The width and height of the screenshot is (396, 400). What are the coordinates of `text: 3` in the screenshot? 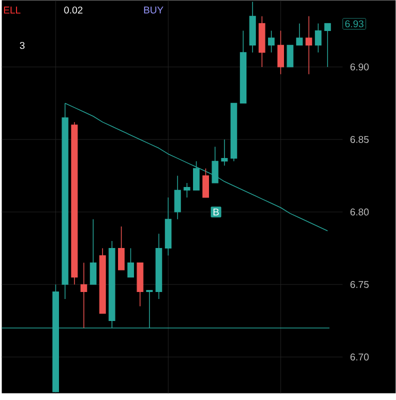 It's located at (22, 45).